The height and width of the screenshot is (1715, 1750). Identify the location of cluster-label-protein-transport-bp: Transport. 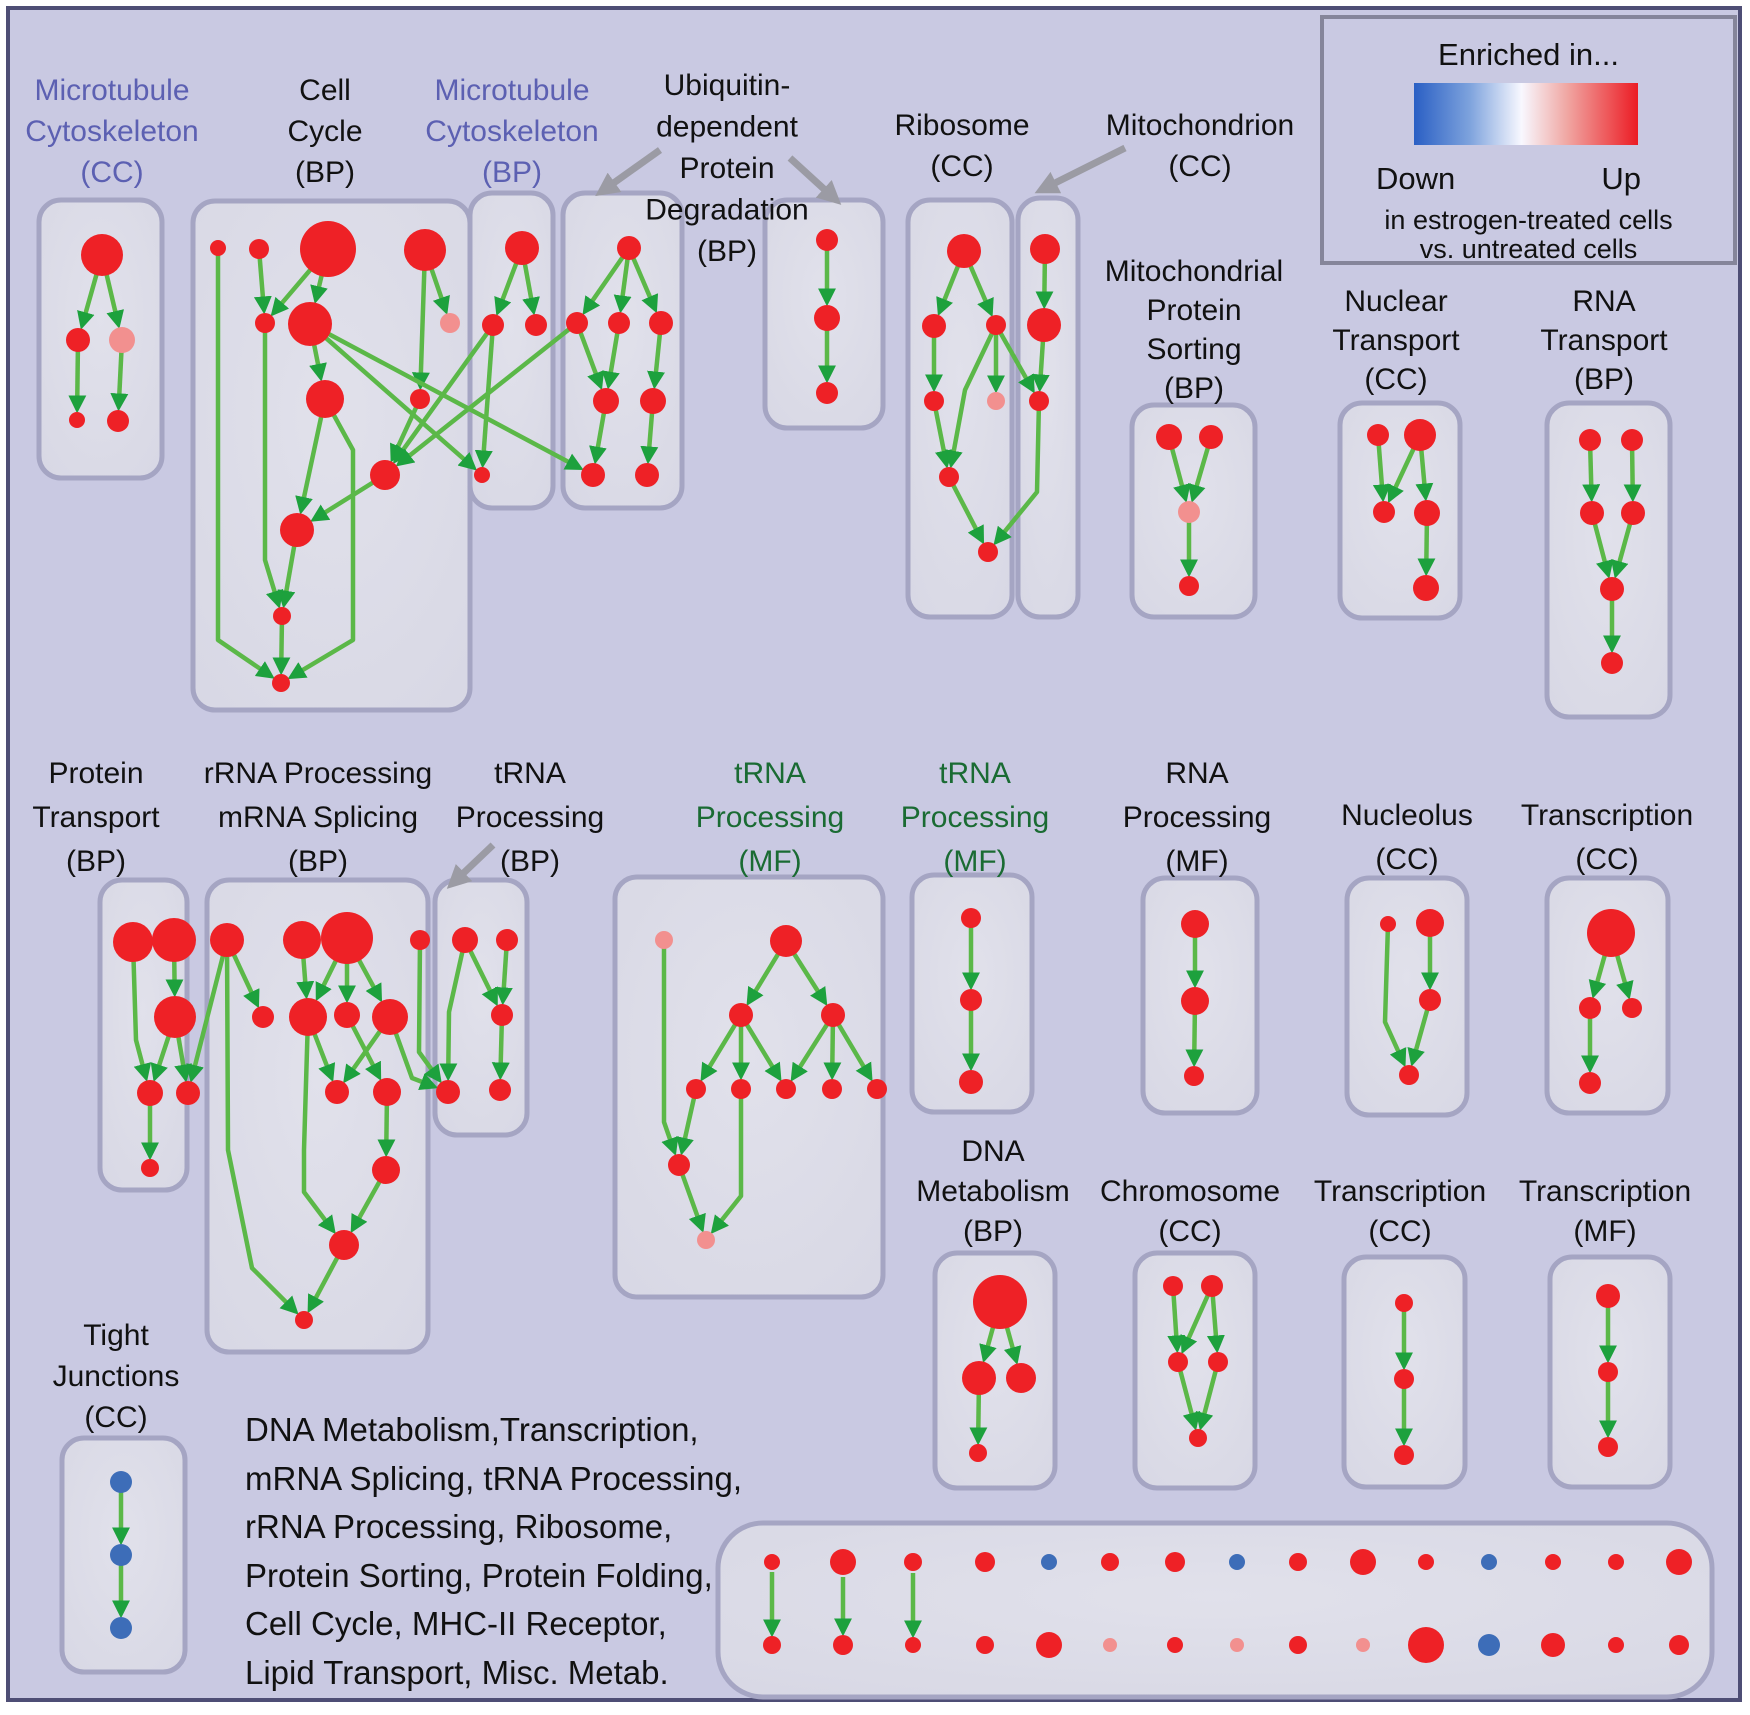
(96, 817).